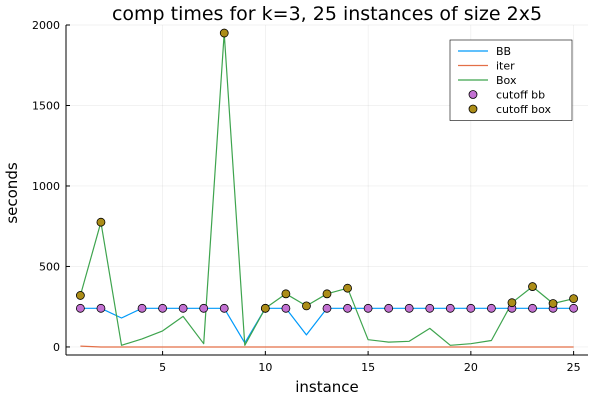 This screenshot has width=600, height=400. What do you see at coordinates (574, 367) in the screenshot?
I see `x-tick-label: 25` at bounding box center [574, 367].